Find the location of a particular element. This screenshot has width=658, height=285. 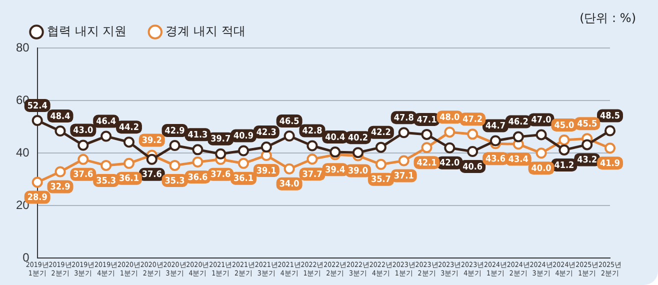

data-label: 43.4 is located at coordinates (518, 160).